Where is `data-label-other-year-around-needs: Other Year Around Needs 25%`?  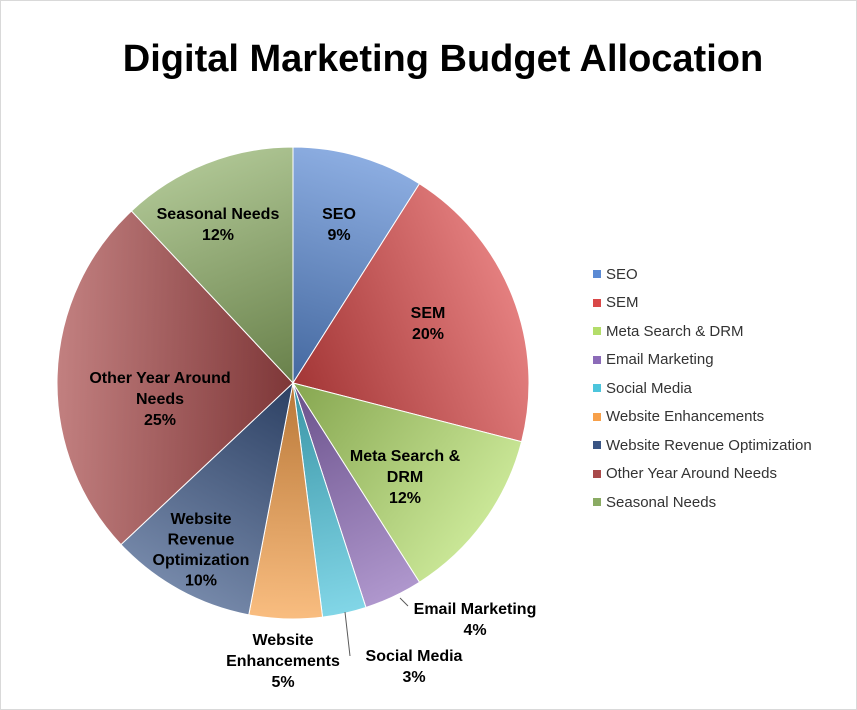
data-label-other-year-around-needs: Other Year Around Needs 25% is located at coordinates (159, 399).